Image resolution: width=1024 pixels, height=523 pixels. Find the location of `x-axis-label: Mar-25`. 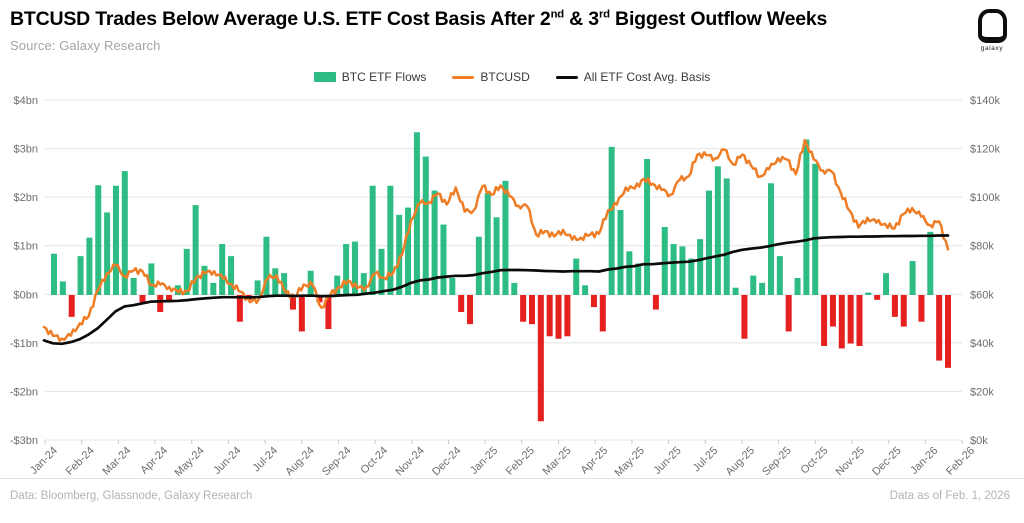

x-axis-label: Mar-25 is located at coordinates (557, 461).